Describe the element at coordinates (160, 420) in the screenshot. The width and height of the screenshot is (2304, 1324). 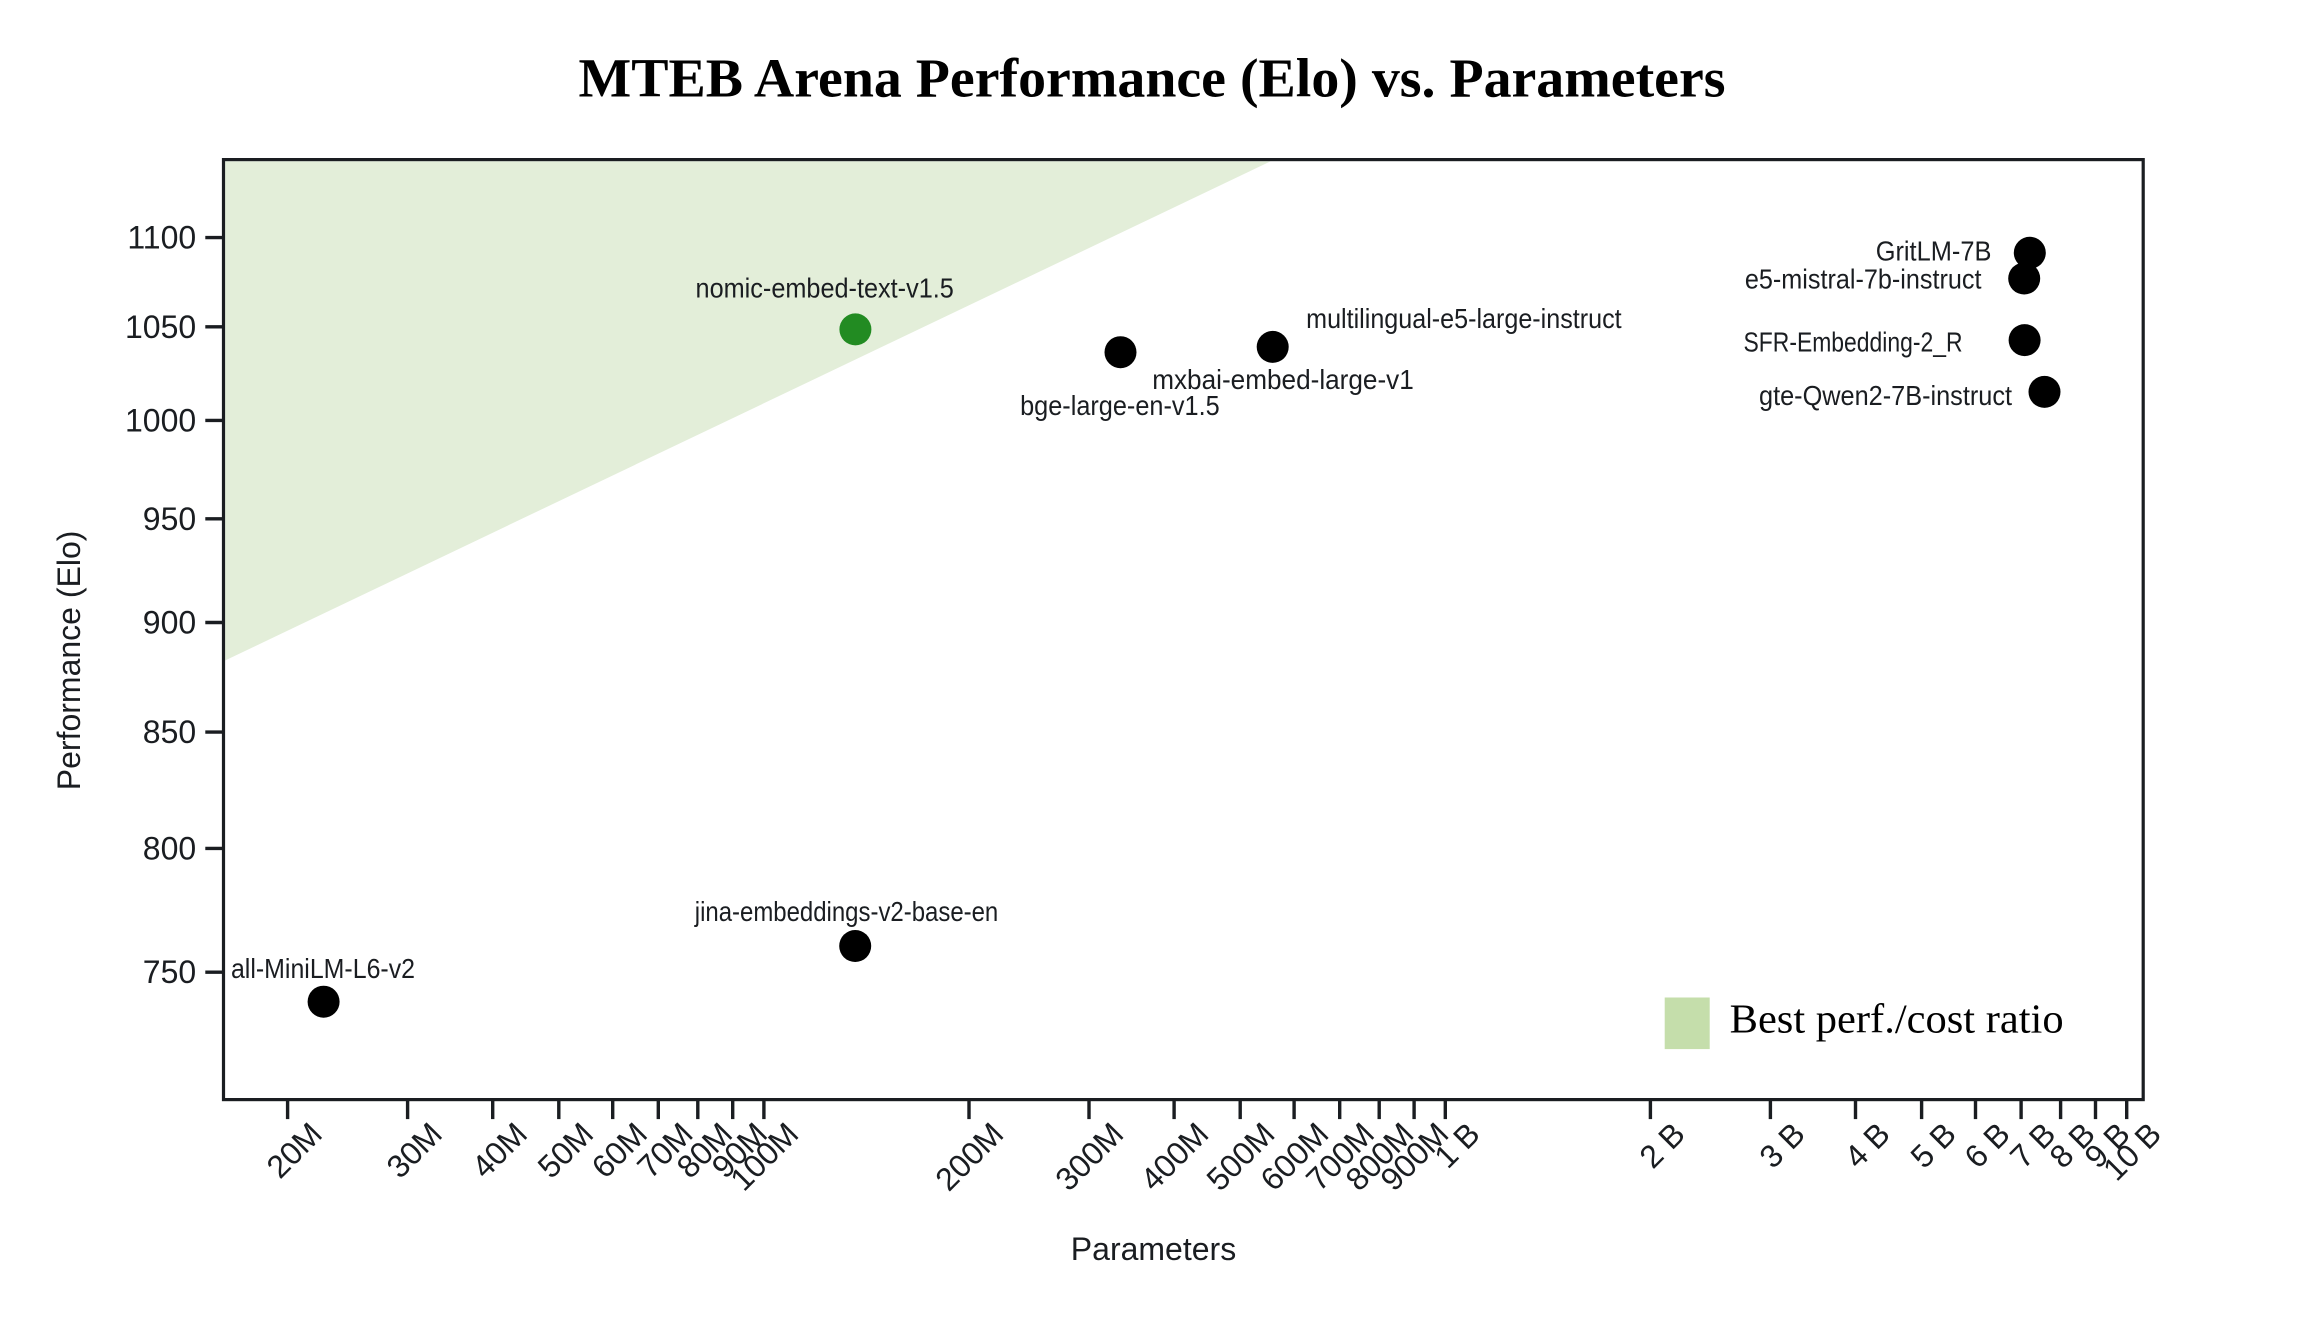
I see `svg-text: 1000` at that location.